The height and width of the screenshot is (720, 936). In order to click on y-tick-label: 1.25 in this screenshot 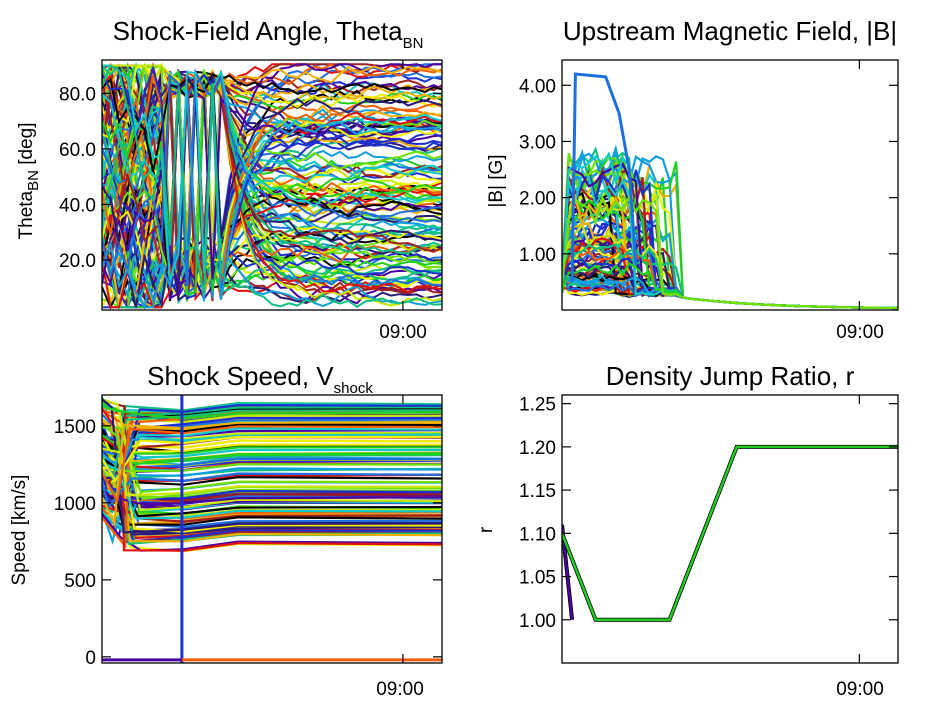, I will do `click(537, 405)`.